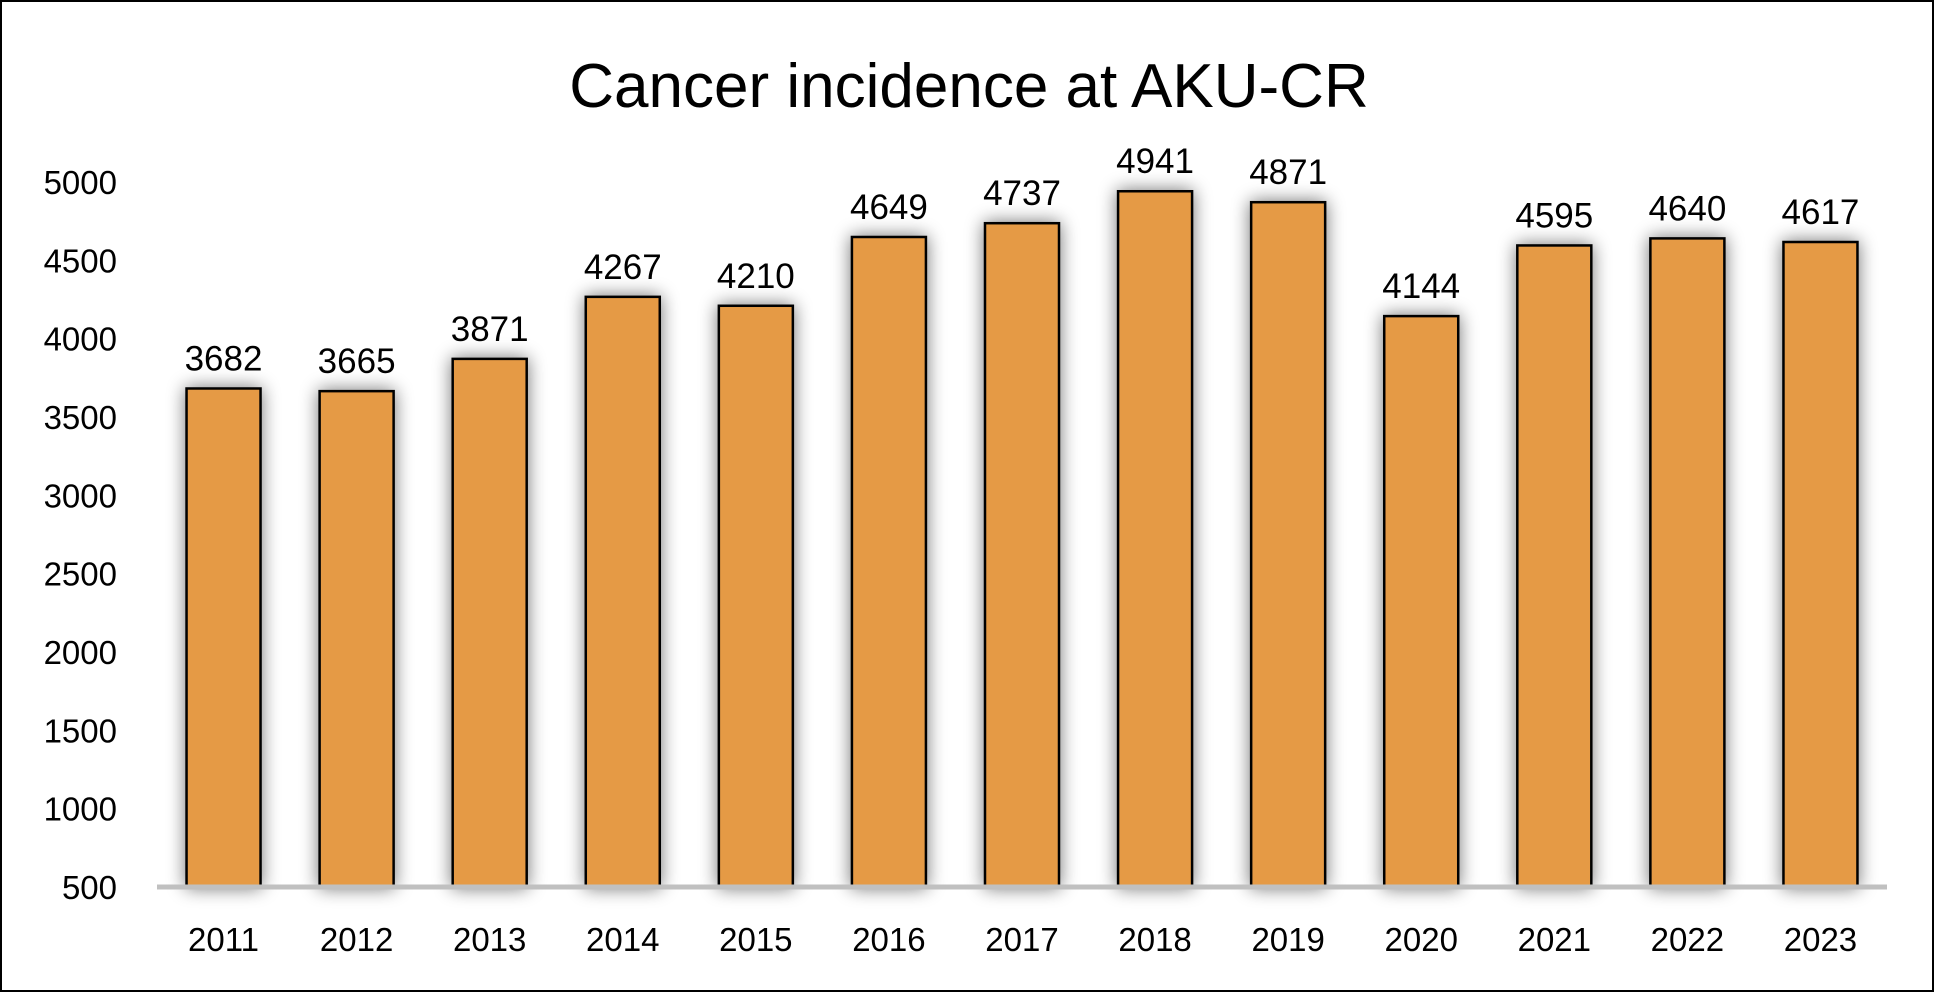 This screenshot has height=994, width=1934. What do you see at coordinates (489, 939) in the screenshot?
I see `x-tick-label-2013: 2013` at bounding box center [489, 939].